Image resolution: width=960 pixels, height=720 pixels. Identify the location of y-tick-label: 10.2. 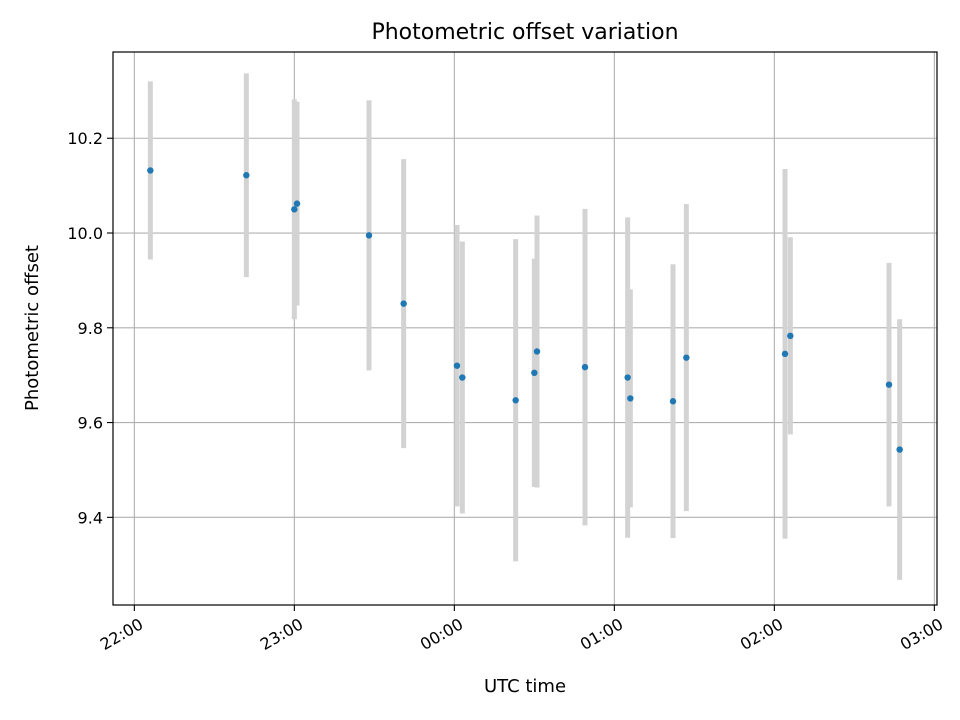
(85, 138).